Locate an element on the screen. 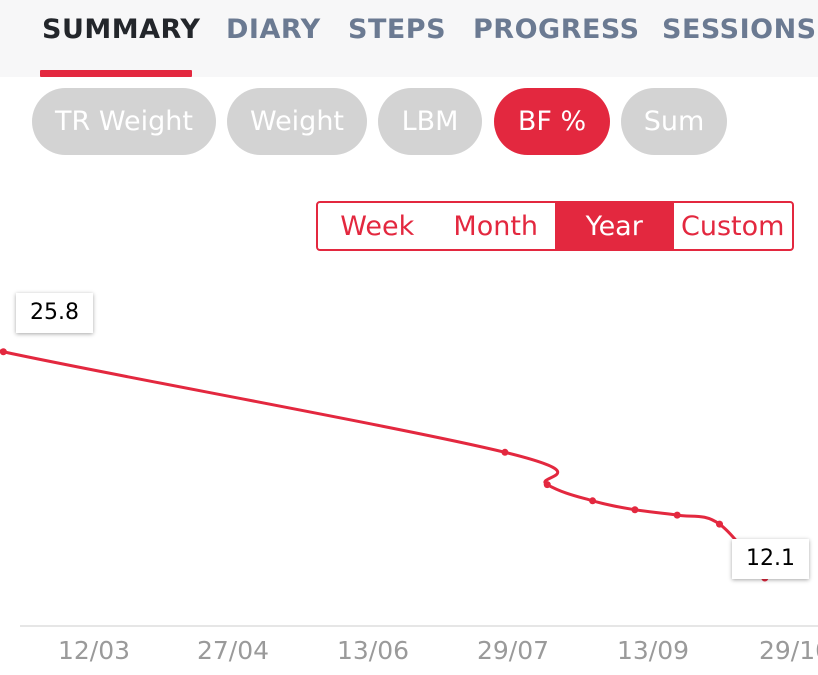  x-tick-label: 12/03 is located at coordinates (94, 650).